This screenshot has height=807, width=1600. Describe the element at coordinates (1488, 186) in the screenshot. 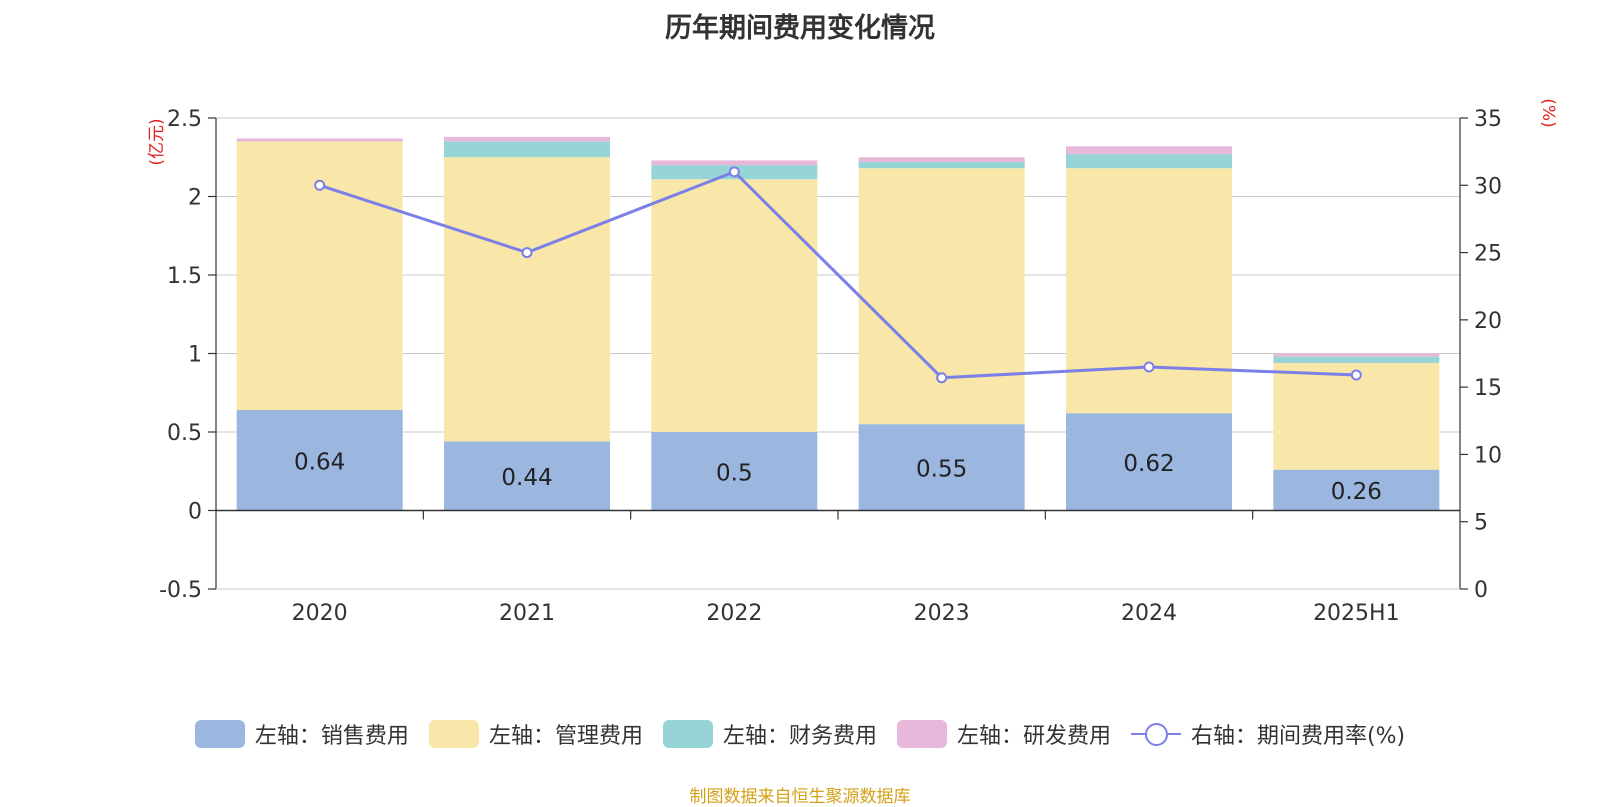

I see `right-tick-label: 30` at that location.